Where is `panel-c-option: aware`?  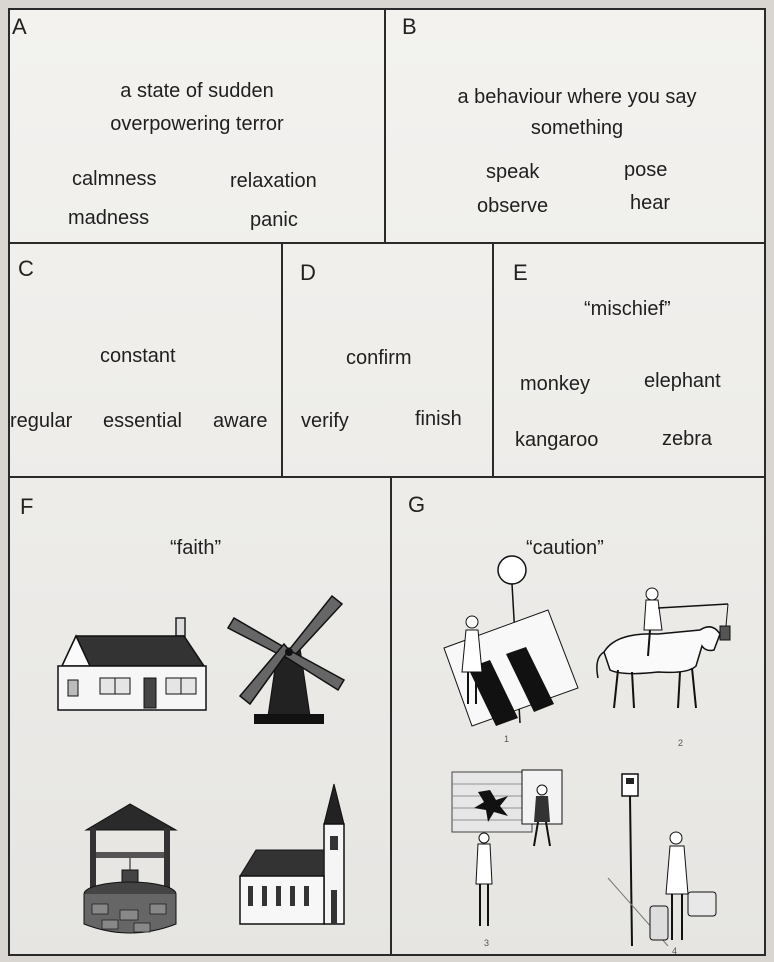 panel-c-option: aware is located at coordinates (240, 421).